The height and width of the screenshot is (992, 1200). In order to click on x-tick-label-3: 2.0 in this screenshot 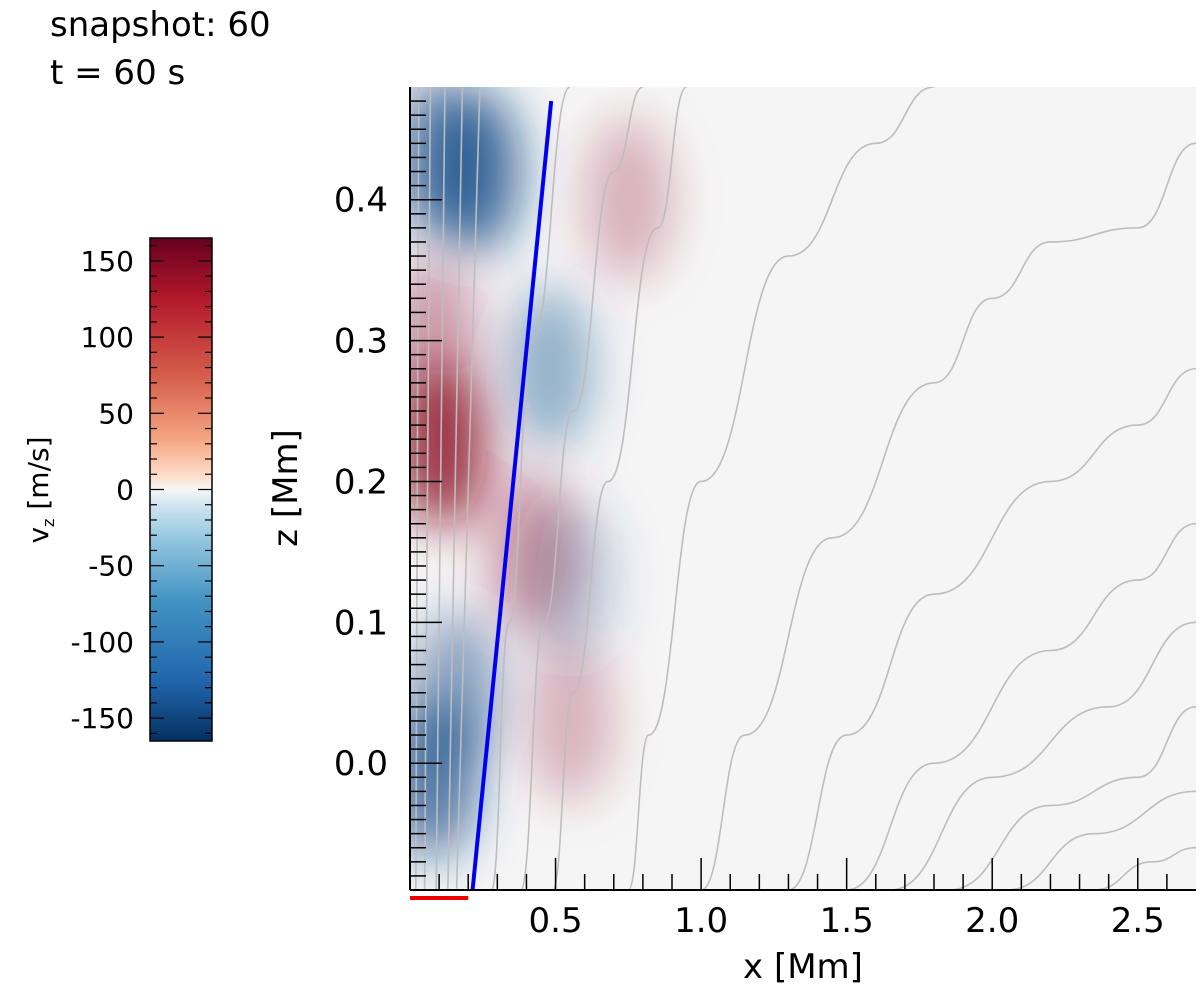, I will do `click(992, 921)`.